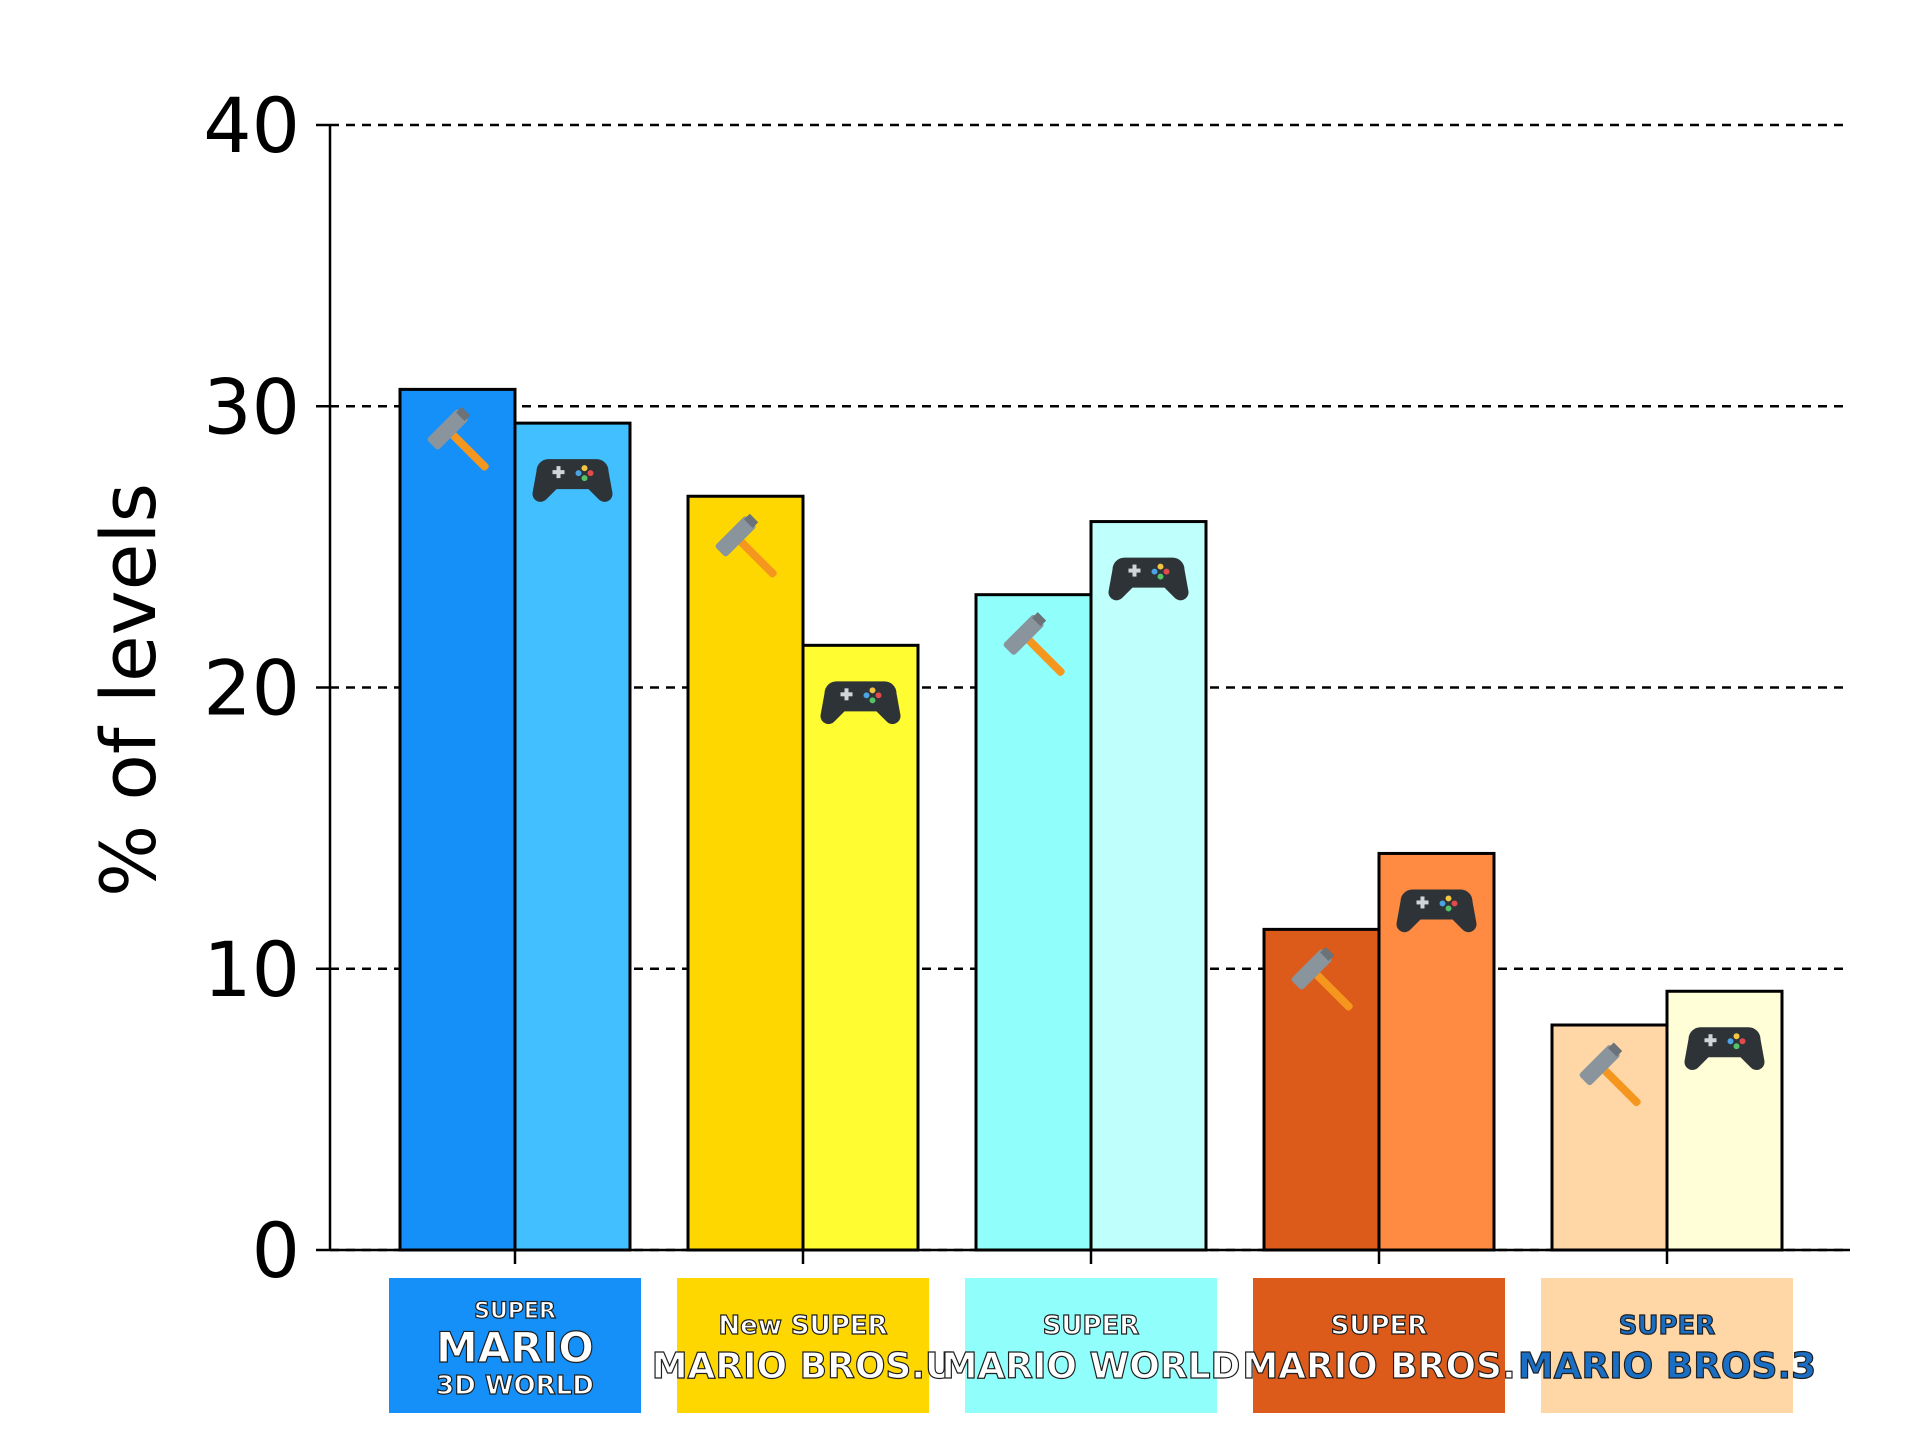 The image size is (1920, 1440). What do you see at coordinates (1667, 1366) in the screenshot?
I see `logo-text: MARIO BROS.3` at bounding box center [1667, 1366].